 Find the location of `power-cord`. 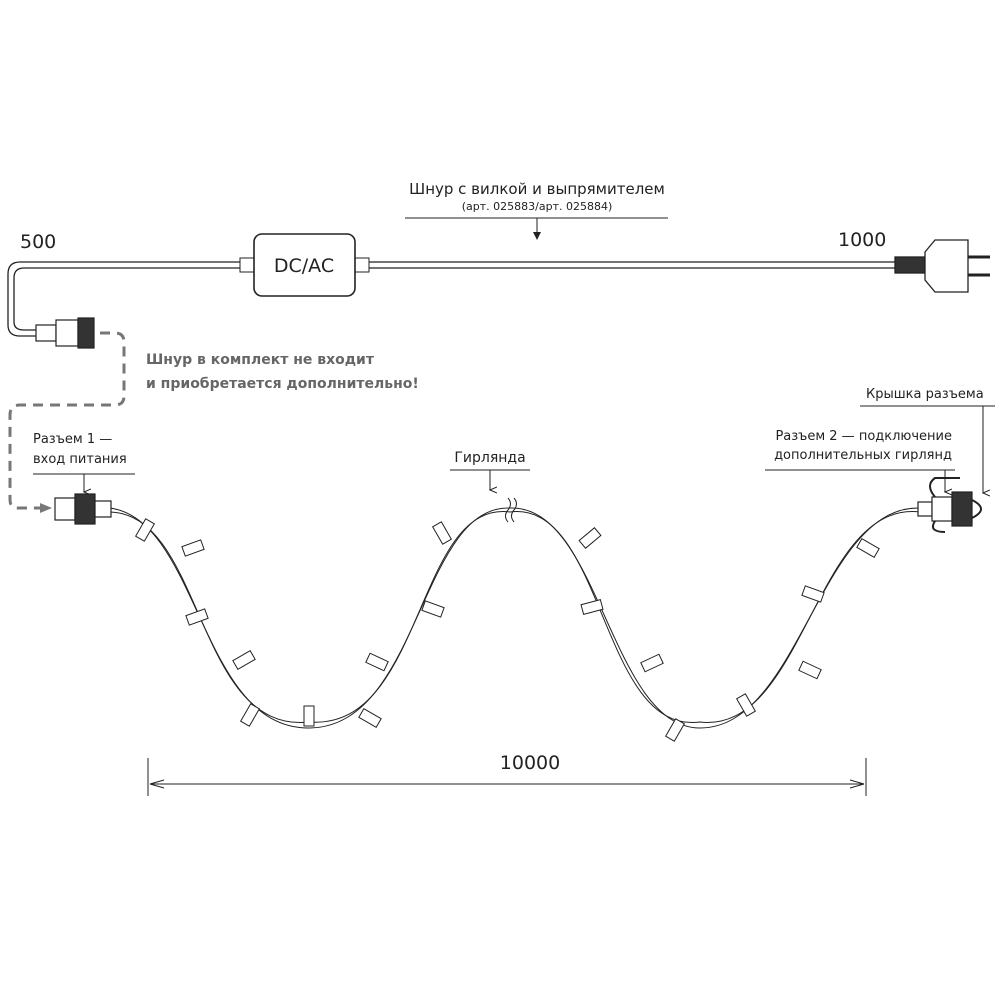

power-cord is located at coordinates (451, 299).